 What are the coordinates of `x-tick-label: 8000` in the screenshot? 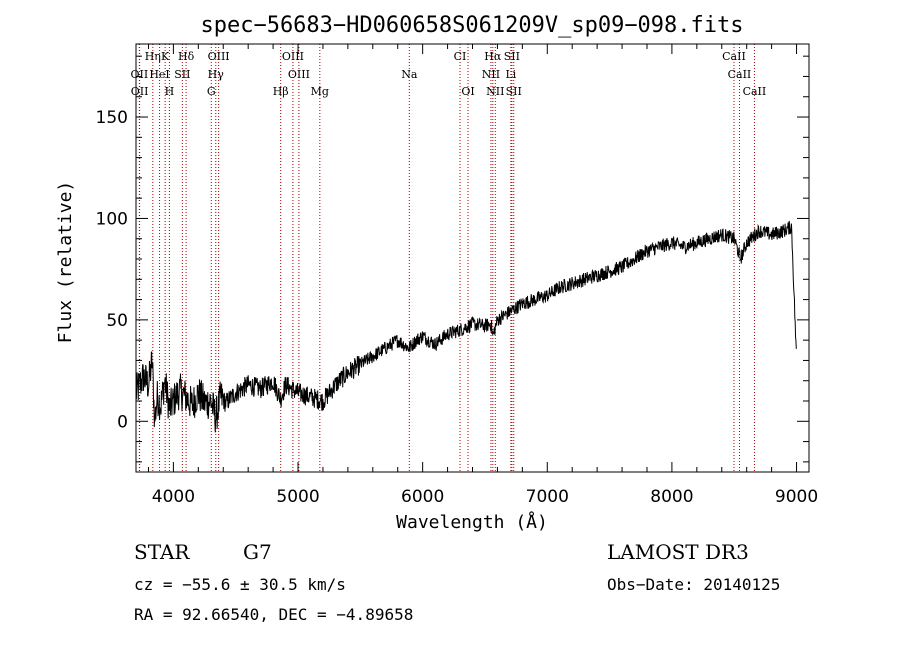 It's located at (671, 497).